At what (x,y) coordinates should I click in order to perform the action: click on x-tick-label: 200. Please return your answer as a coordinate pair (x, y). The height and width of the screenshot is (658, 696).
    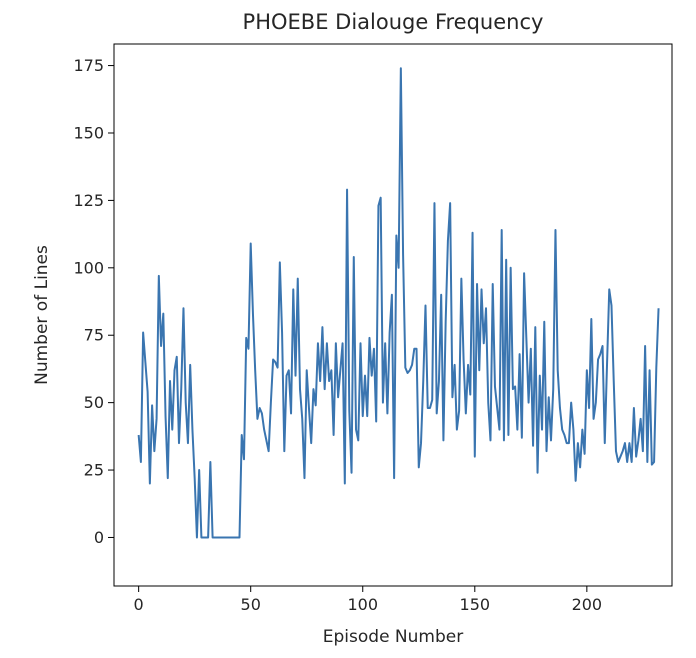
    Looking at the image, I should click on (587, 604).